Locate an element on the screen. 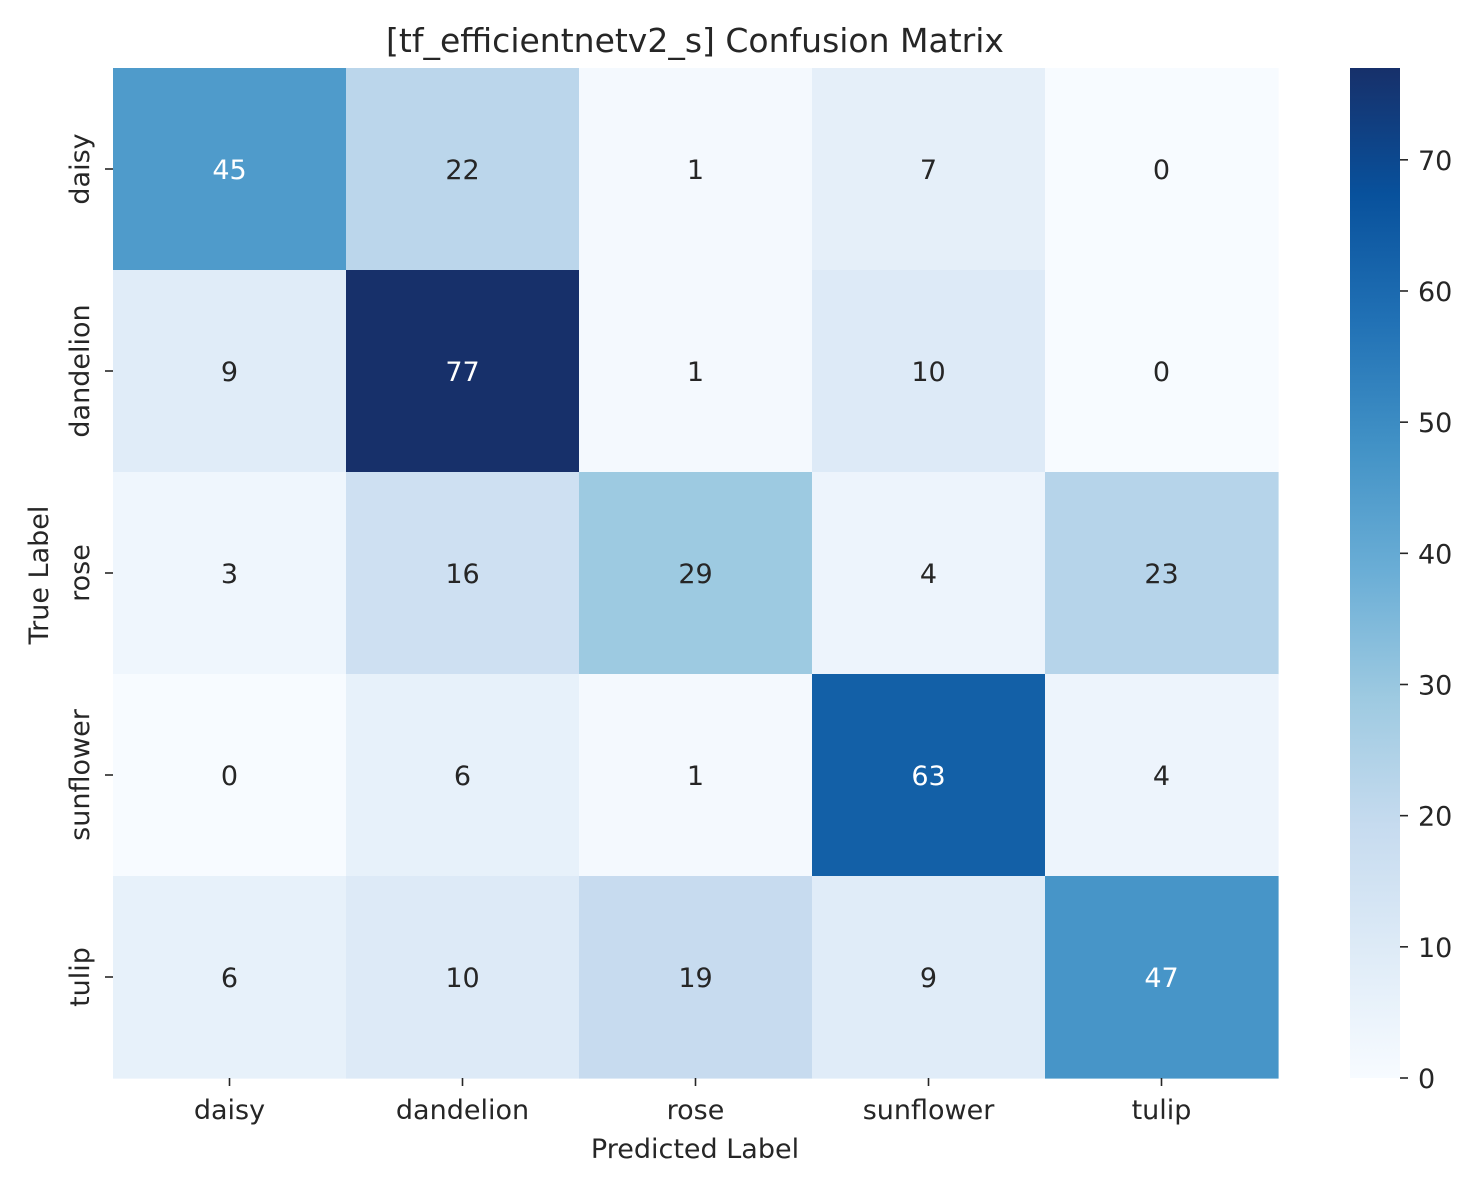 The height and width of the screenshot is (1188, 1484). cell-value-label: 77 is located at coordinates (462, 372).